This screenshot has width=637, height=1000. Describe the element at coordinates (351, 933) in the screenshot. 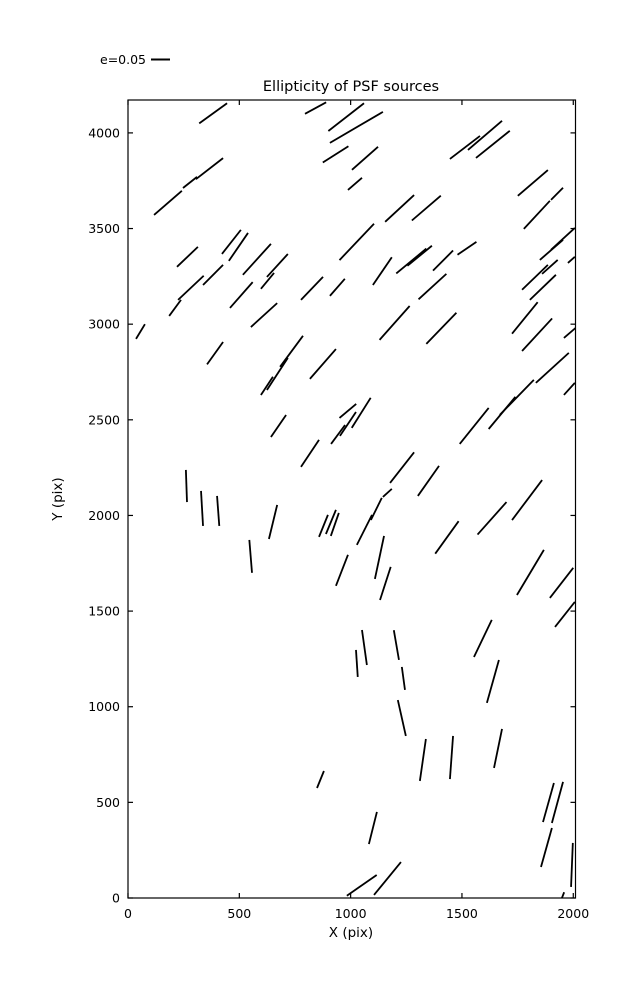

I see `x-axis-label: X (pix)` at that location.